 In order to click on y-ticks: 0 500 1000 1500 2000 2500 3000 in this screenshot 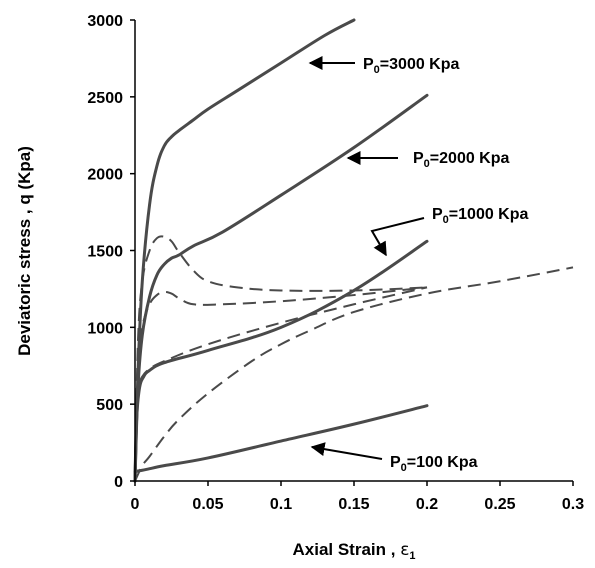, I will do `click(111, 252)`.